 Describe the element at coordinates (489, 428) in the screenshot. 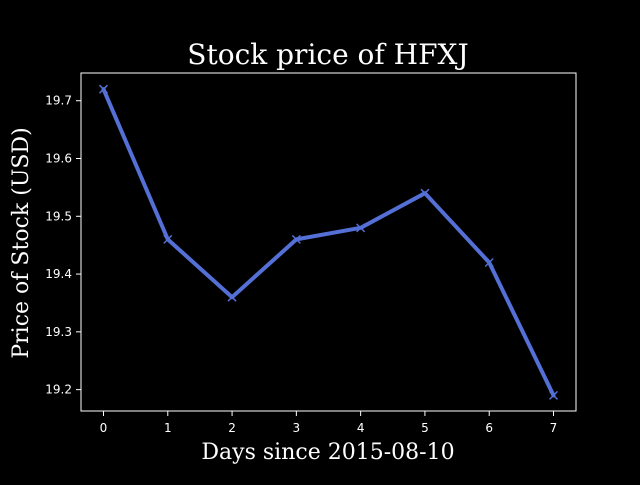

I see `x-tick-label: 6` at that location.